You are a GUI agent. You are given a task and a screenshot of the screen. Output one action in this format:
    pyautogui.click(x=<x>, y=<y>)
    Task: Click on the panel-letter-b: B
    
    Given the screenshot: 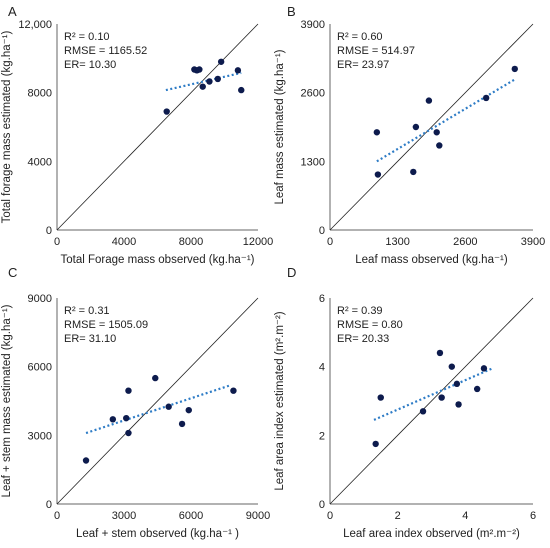 What is the action you would take?
    pyautogui.click(x=291, y=11)
    